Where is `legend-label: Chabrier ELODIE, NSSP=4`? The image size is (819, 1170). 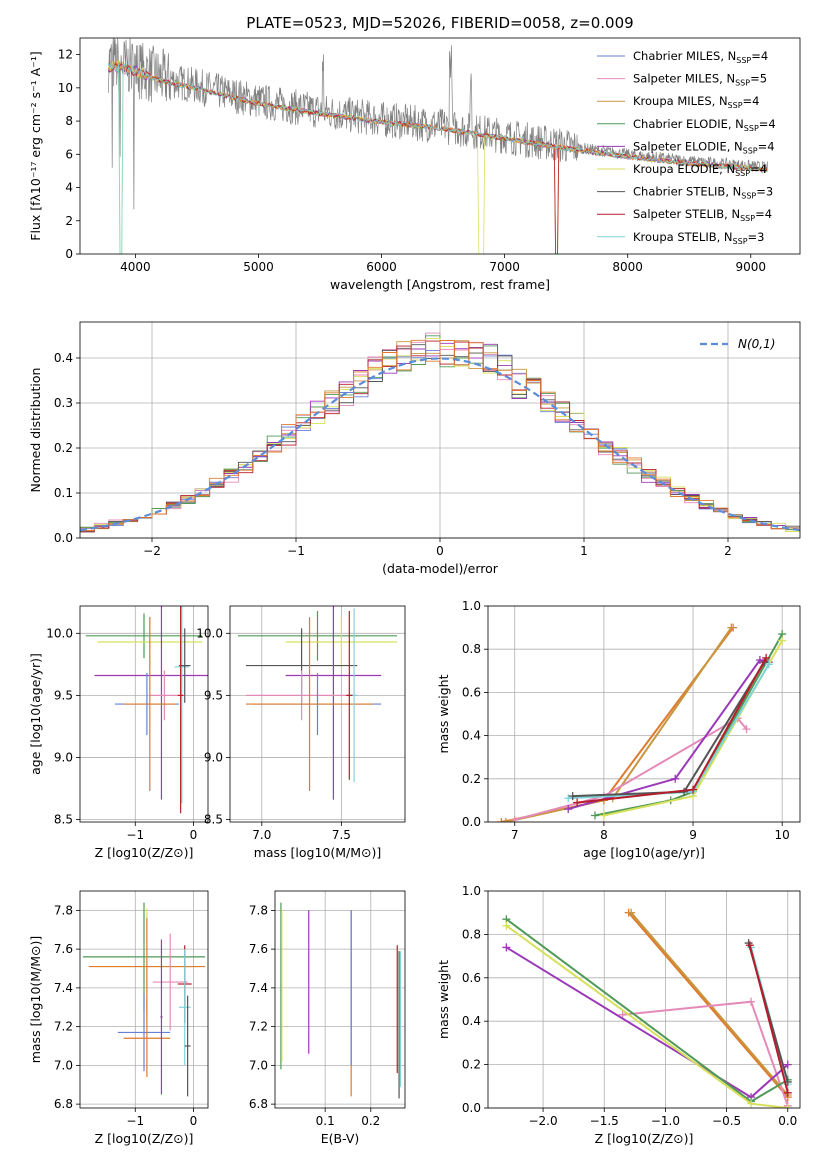
legend-label: Chabrier ELODIE, NSSP=4 is located at coordinates (704, 125).